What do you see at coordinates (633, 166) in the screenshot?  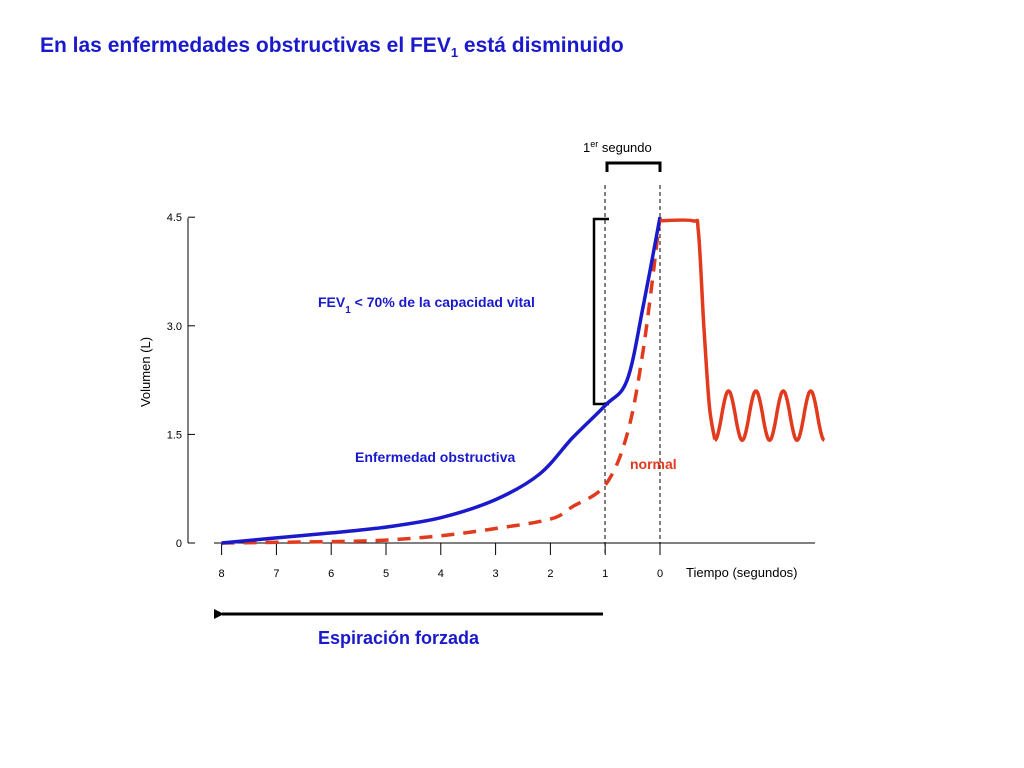 I see `first-second-bracket` at bounding box center [633, 166].